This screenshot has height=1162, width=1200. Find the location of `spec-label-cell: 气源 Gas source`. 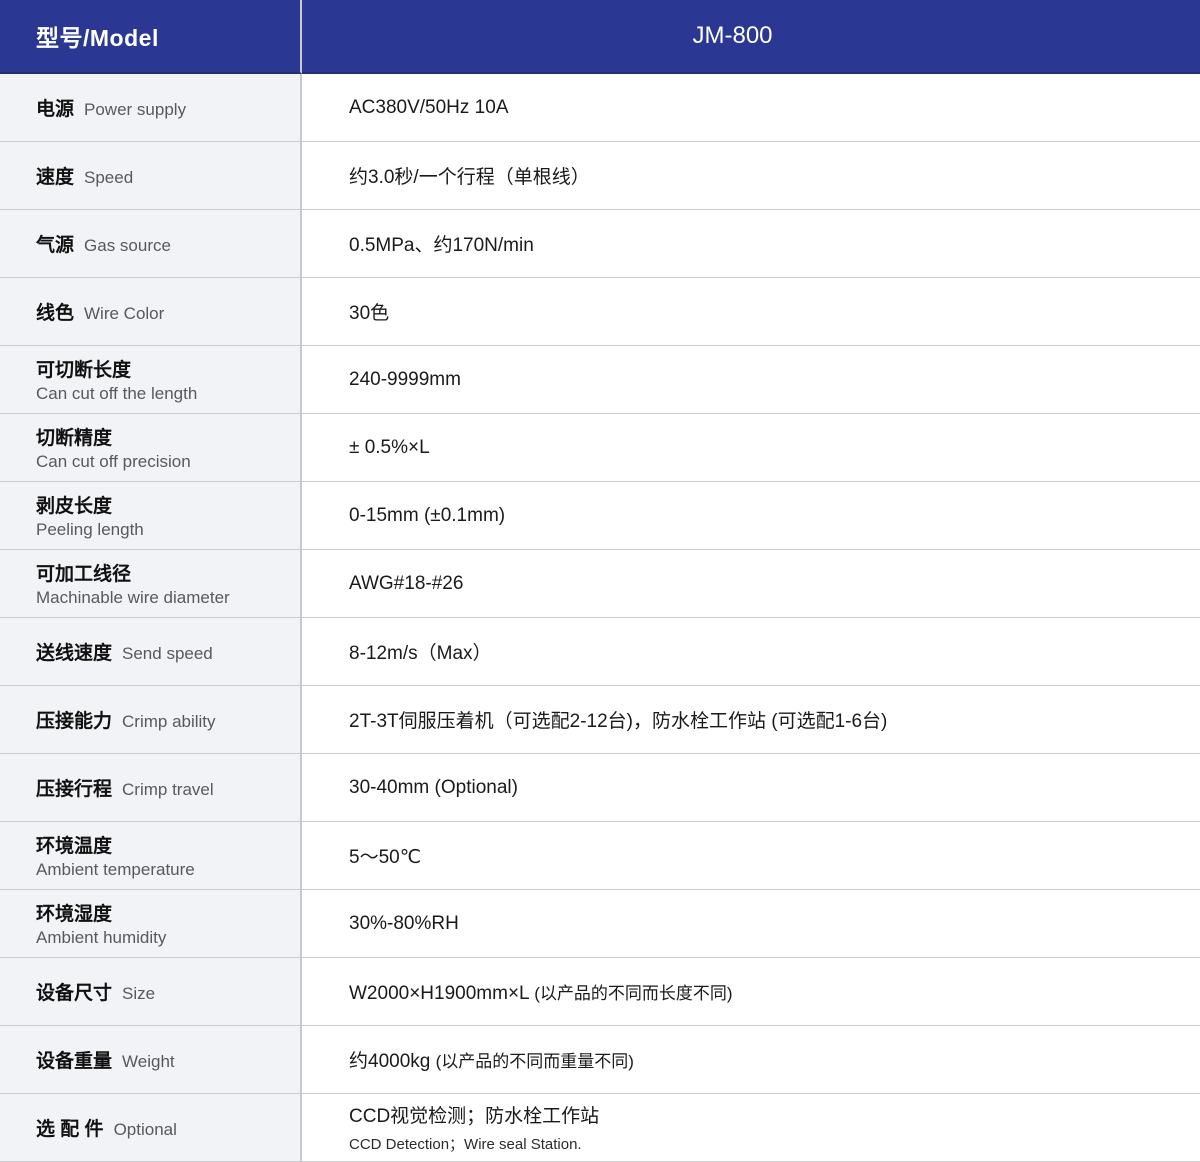

spec-label-cell: 气源 Gas source is located at coordinates (151, 244).